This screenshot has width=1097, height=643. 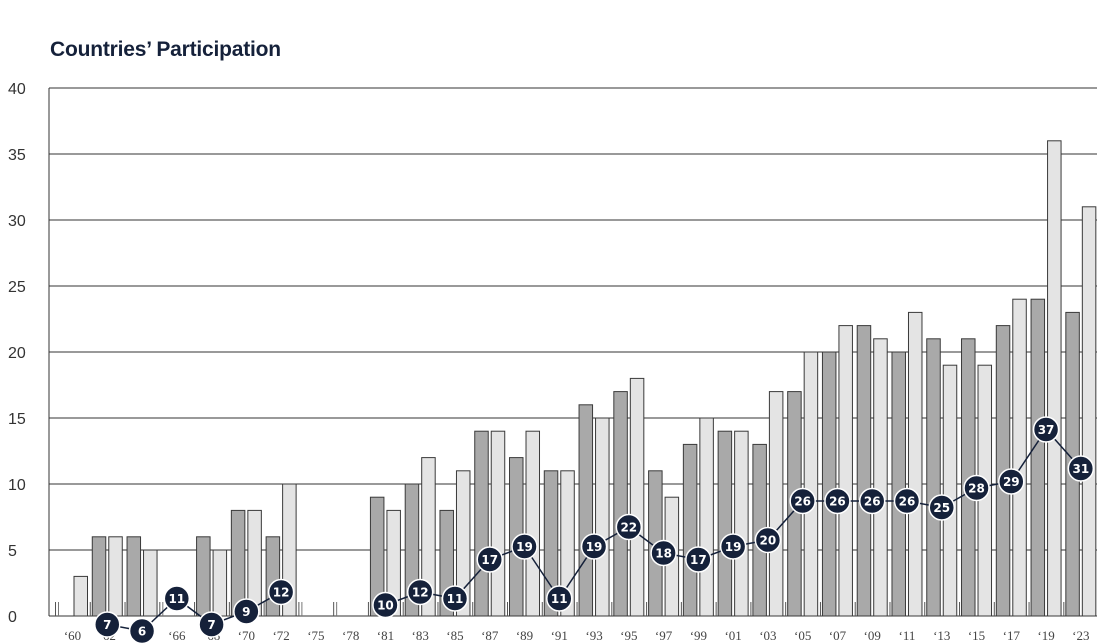 What do you see at coordinates (246, 635) in the screenshot?
I see `x-tick-label: ‘70` at bounding box center [246, 635].